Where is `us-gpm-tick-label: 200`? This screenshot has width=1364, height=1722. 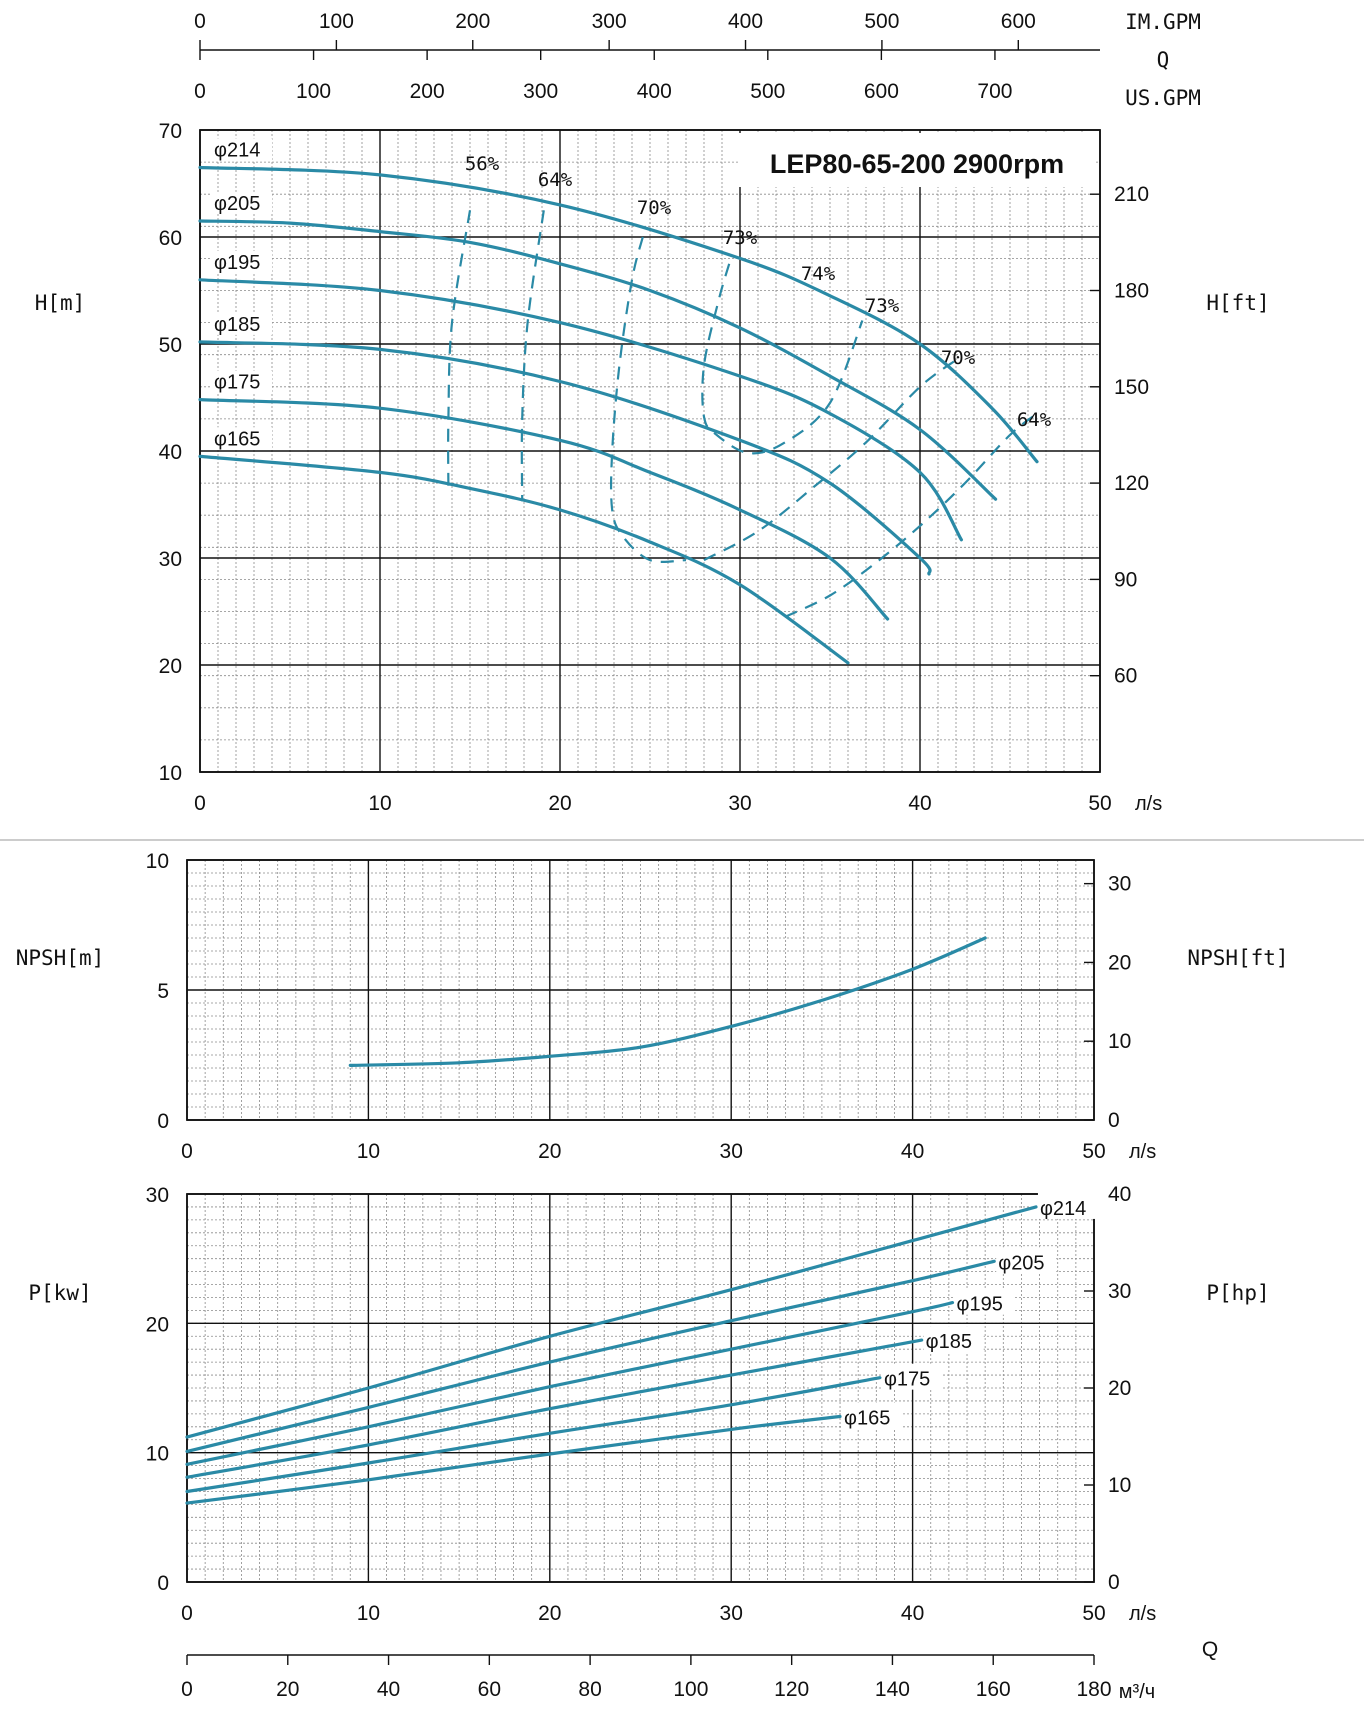
us-gpm-tick-label: 200 is located at coordinates (427, 91).